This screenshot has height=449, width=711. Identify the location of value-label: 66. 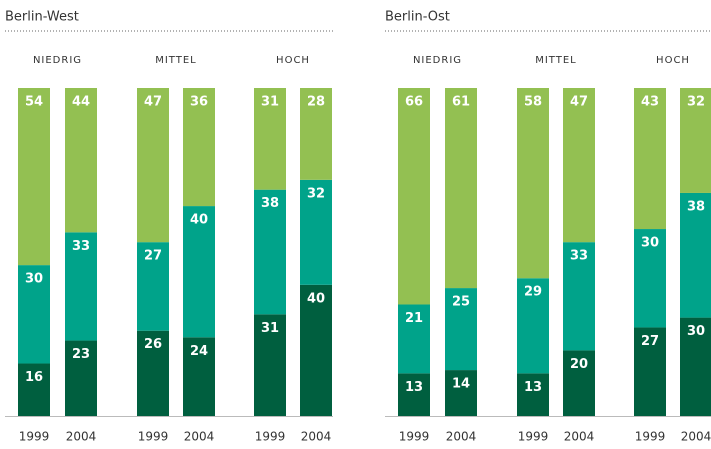
(414, 102).